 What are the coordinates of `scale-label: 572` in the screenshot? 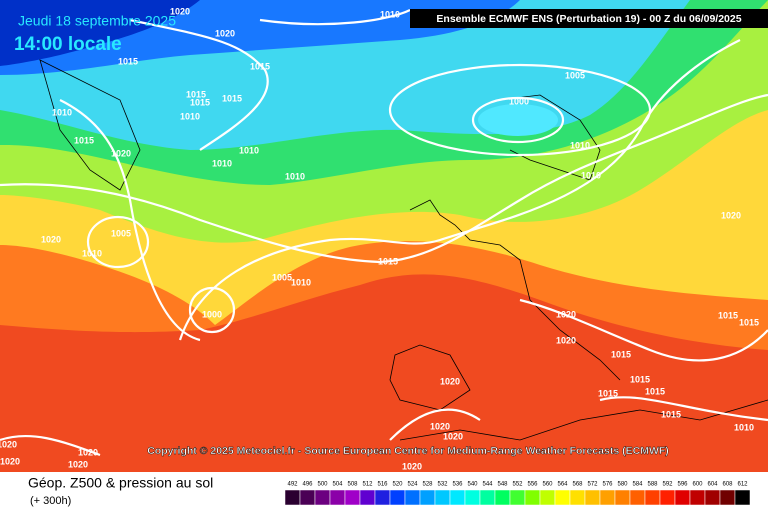 It's located at (592, 485).